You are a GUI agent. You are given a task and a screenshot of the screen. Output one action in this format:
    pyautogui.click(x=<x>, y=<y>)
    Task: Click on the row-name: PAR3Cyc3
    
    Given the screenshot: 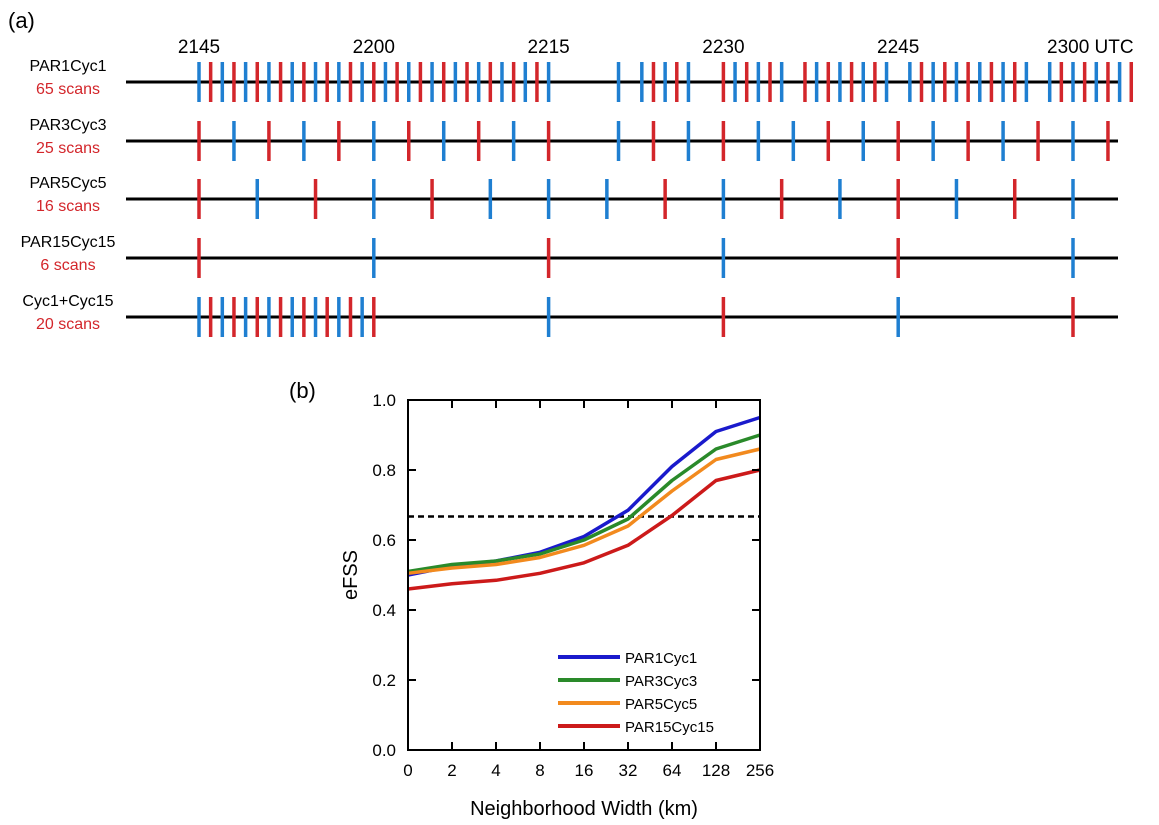 What is the action you would take?
    pyautogui.click(x=67, y=125)
    